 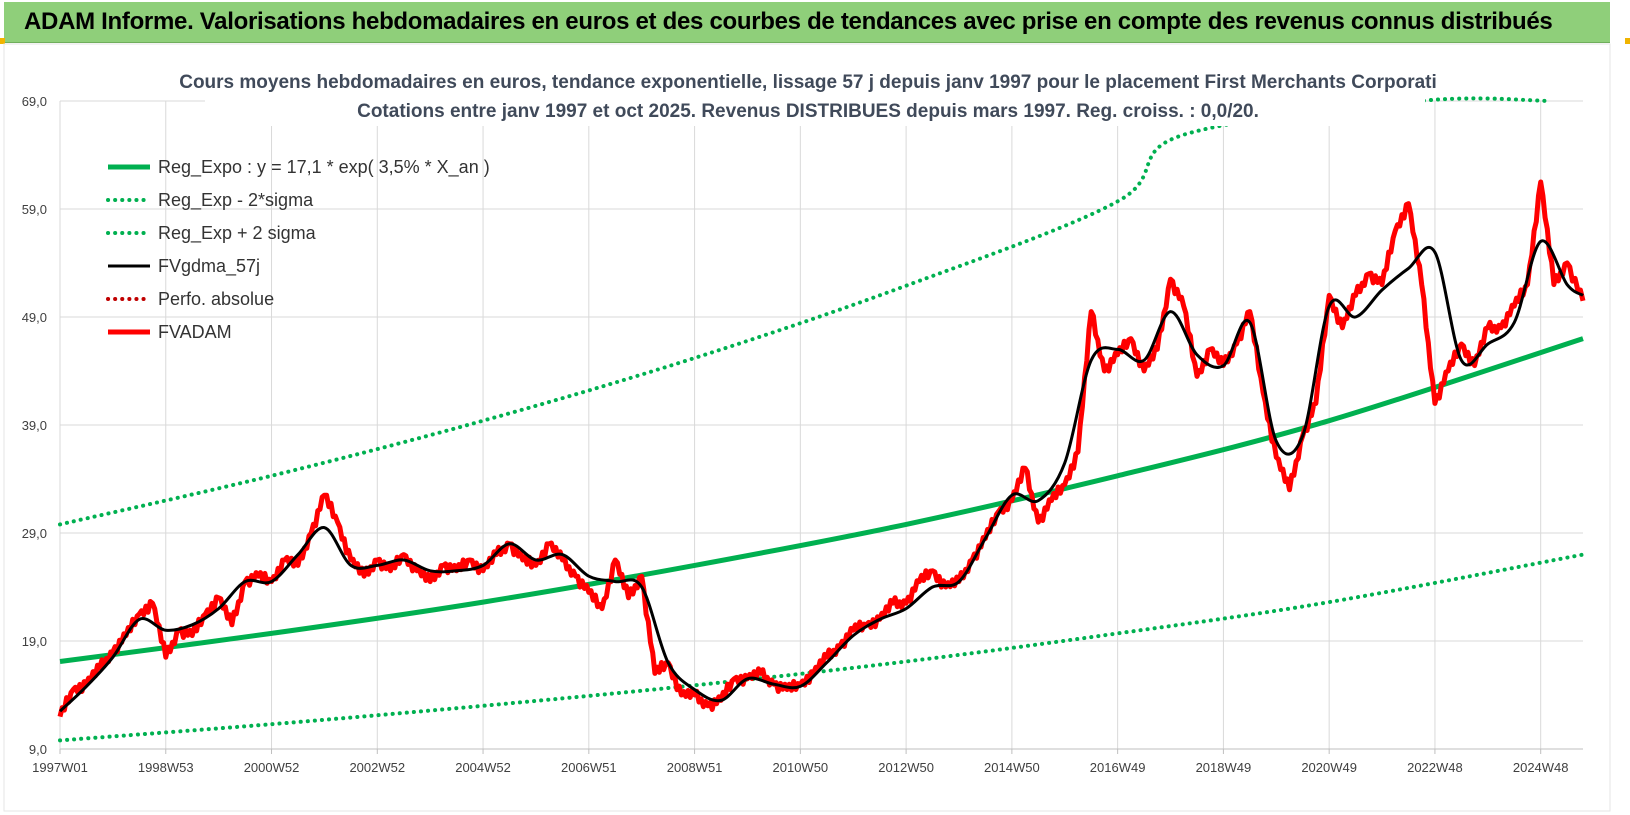 What do you see at coordinates (272, 767) in the screenshot?
I see `x-tick-label: 2000W52` at bounding box center [272, 767].